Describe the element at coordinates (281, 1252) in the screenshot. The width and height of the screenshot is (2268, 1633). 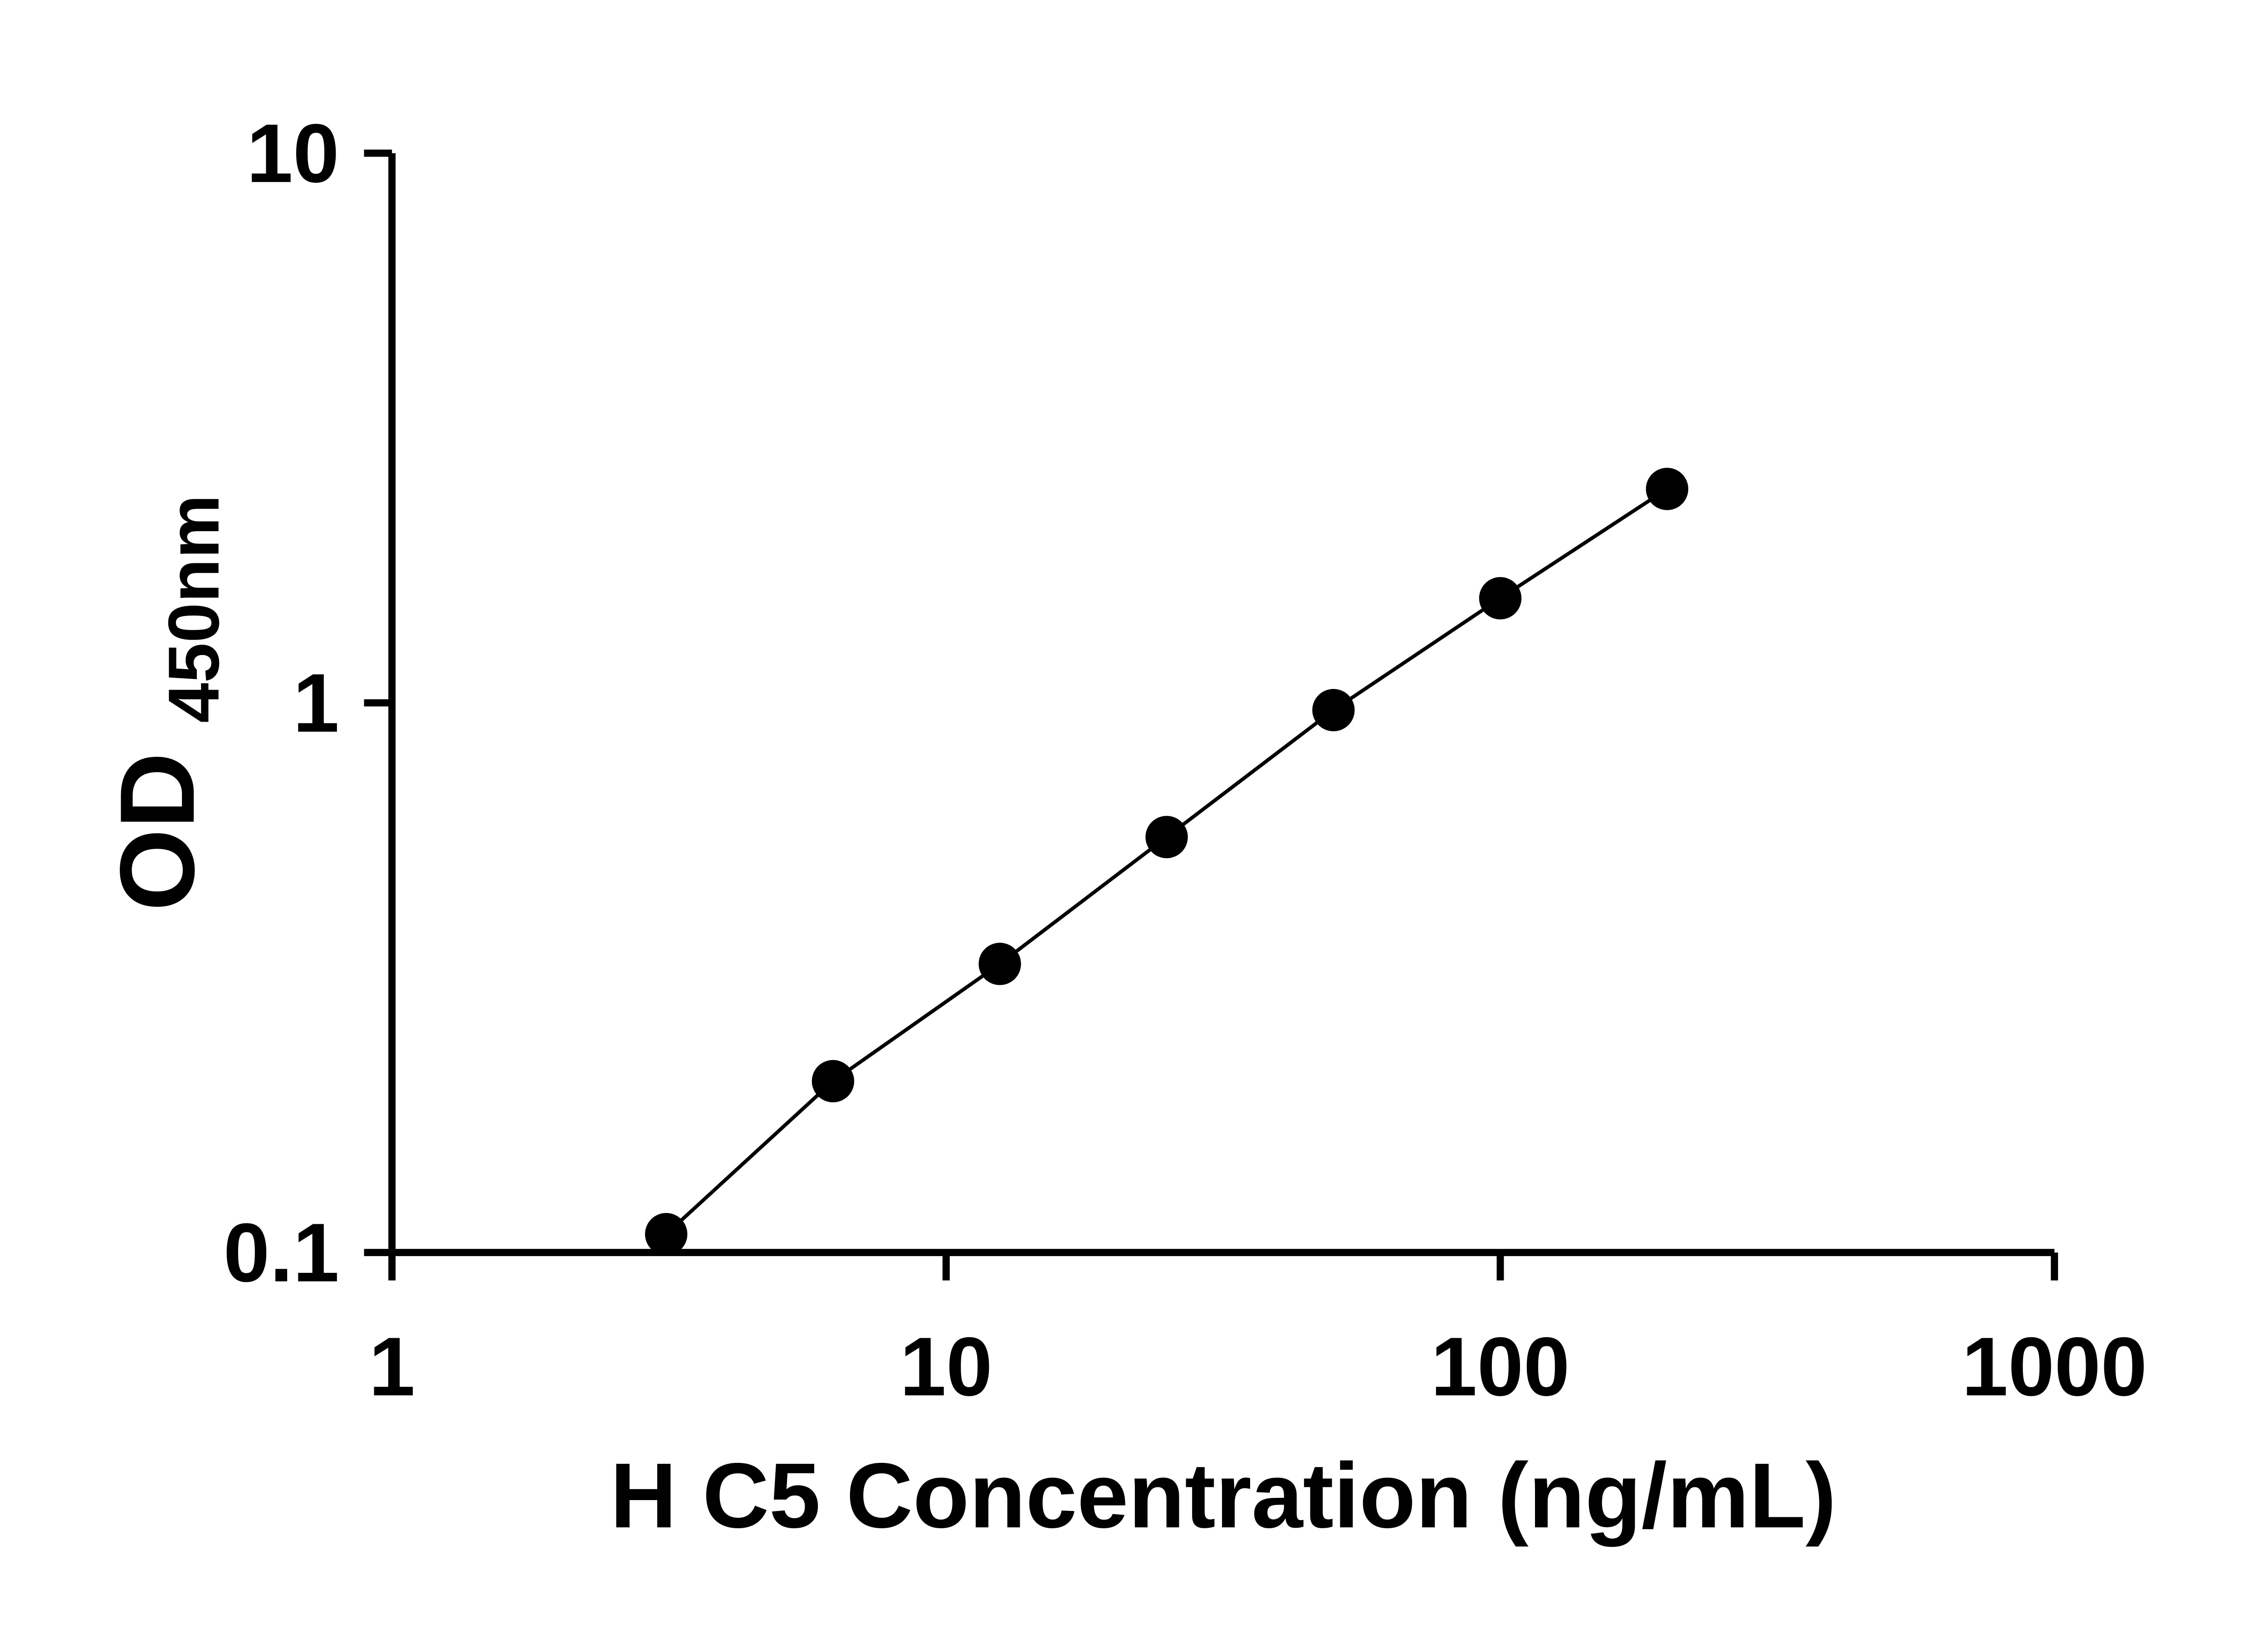
I see `y-tick-label: 0.1` at that location.